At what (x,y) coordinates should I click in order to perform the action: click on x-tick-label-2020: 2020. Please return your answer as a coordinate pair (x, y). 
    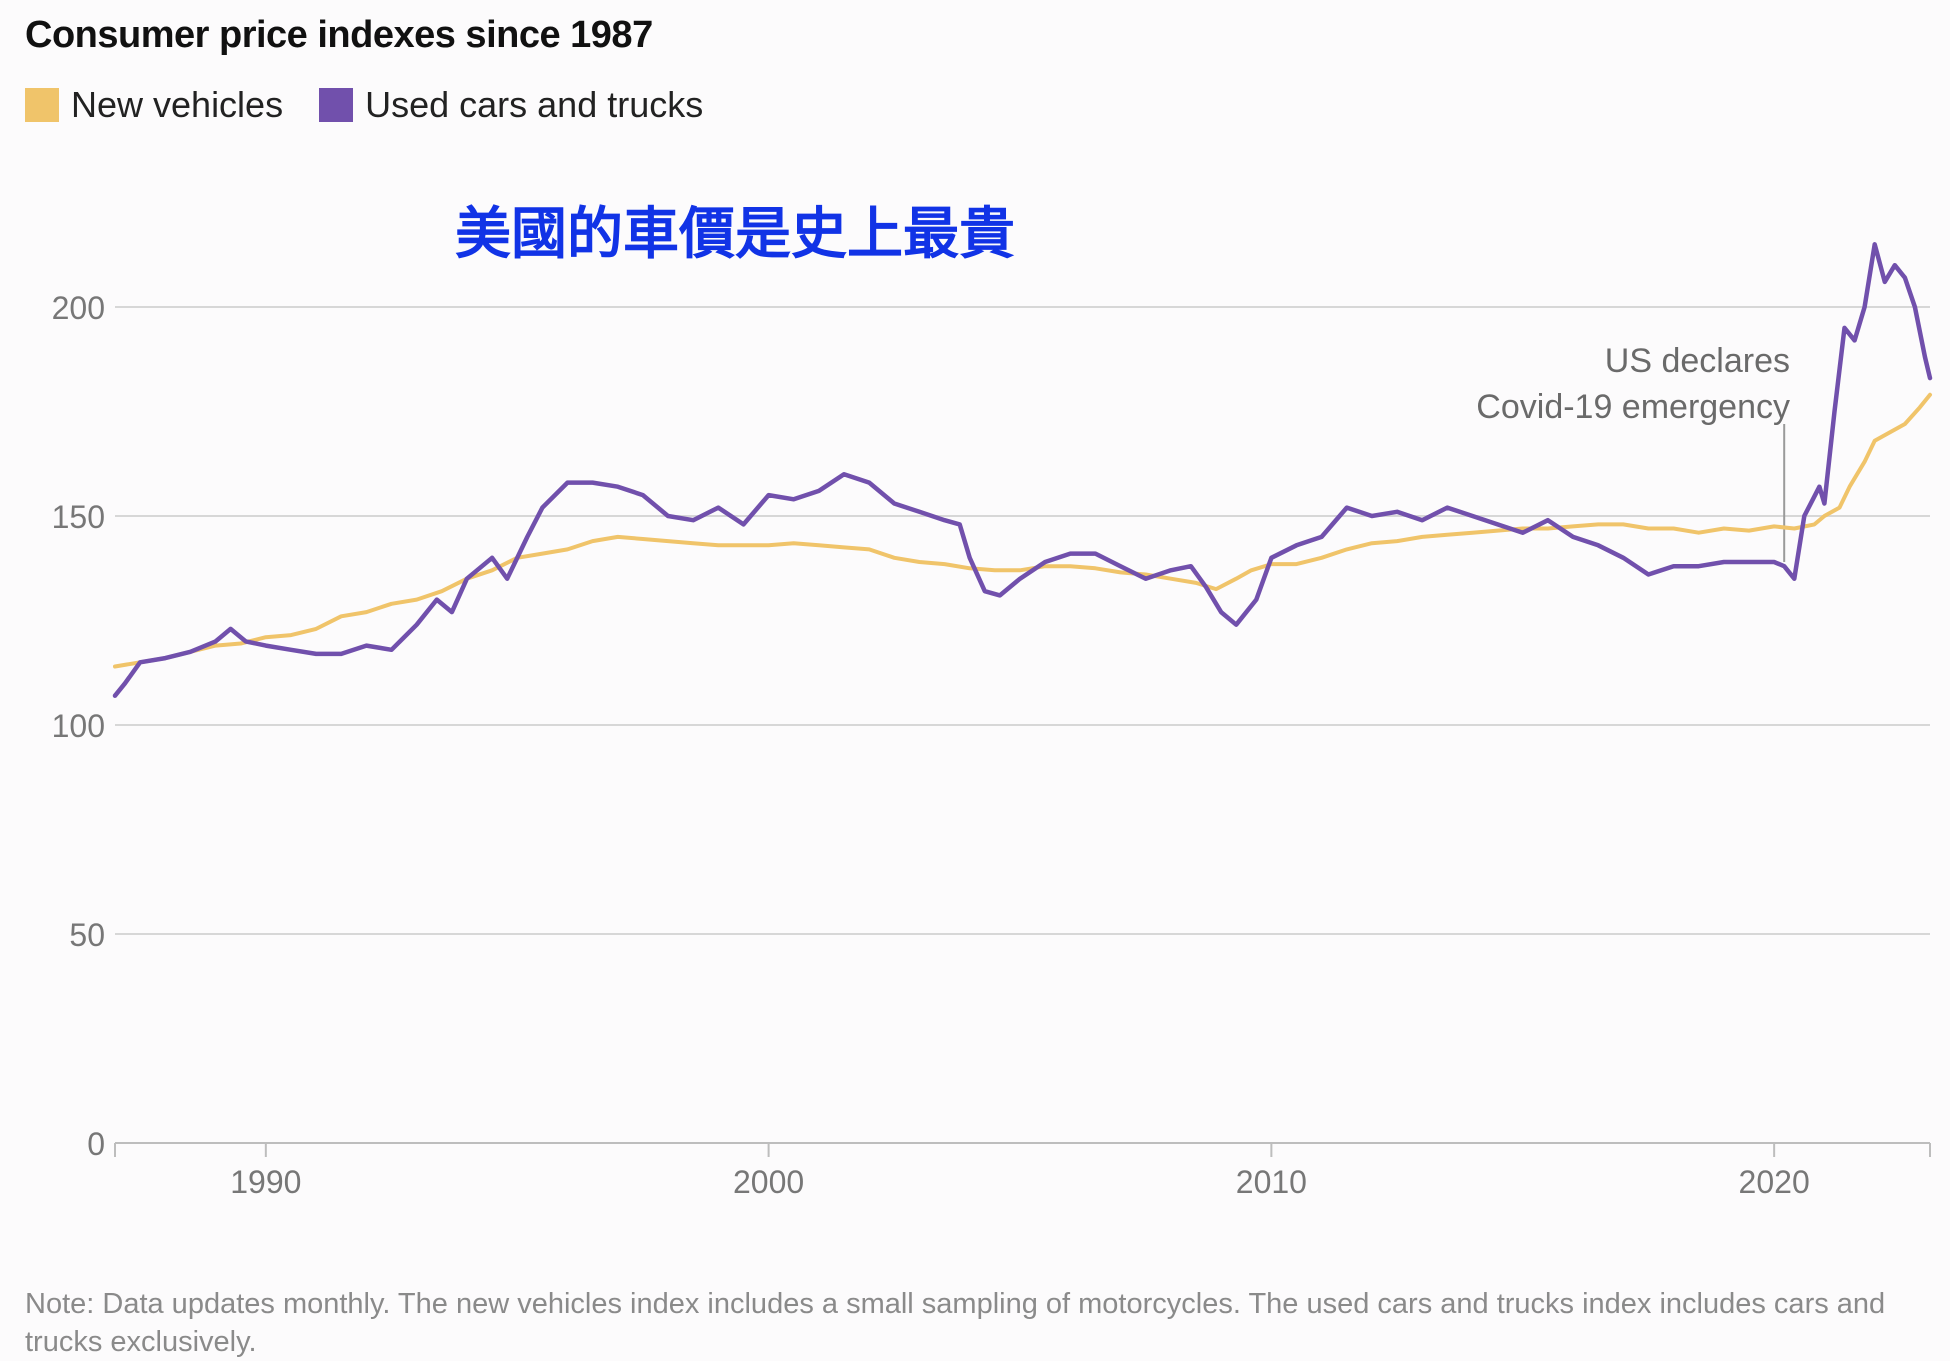
    Looking at the image, I should click on (1774, 1182).